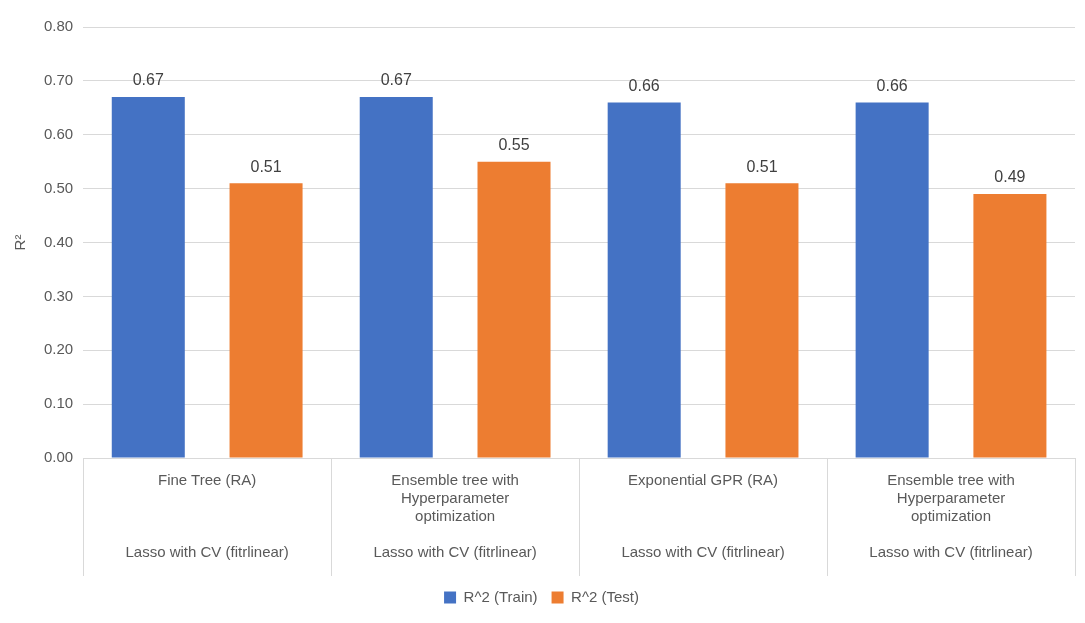 The image size is (1085, 623). What do you see at coordinates (20, 242) in the screenshot?
I see `y-axis-title: R²` at bounding box center [20, 242].